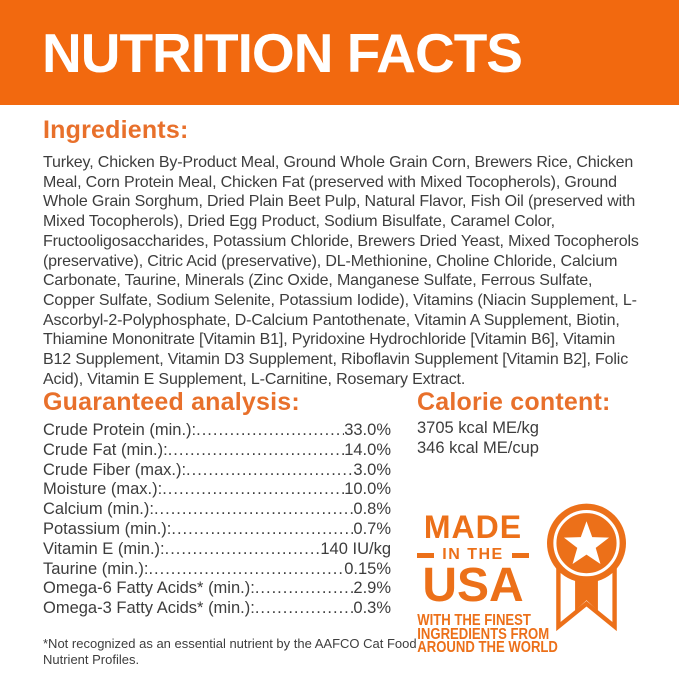 This screenshot has height=679, width=679. What do you see at coordinates (96, 568) in the screenshot?
I see `analysis-label: Taurine (min.):` at bounding box center [96, 568].